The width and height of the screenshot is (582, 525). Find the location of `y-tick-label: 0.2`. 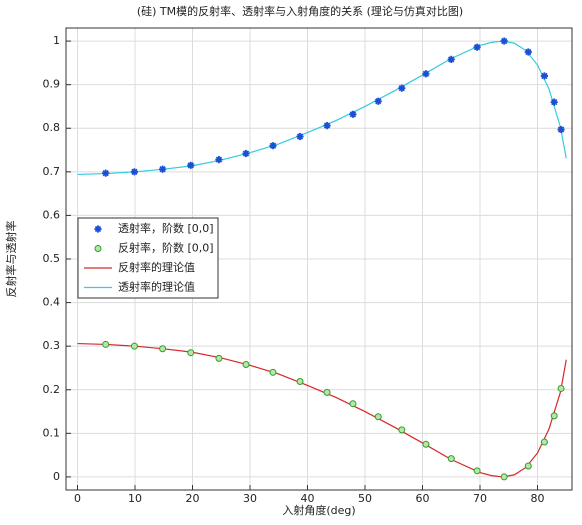

y-tick-label: 0.2 is located at coordinates (52, 389).